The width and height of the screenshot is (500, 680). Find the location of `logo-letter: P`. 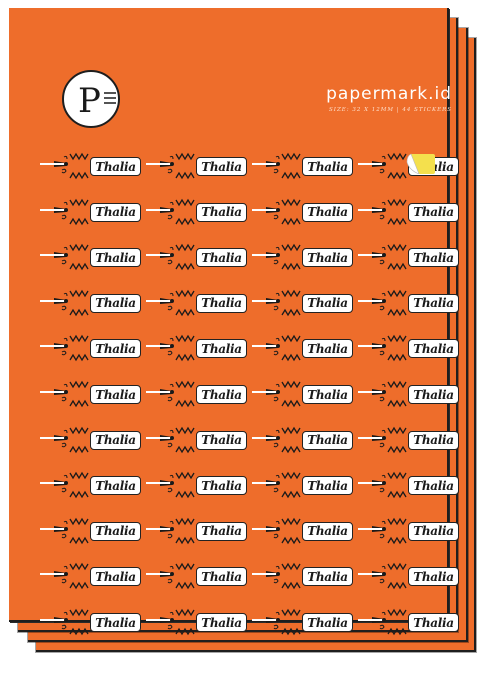

logo-letter: P is located at coordinates (89, 101).